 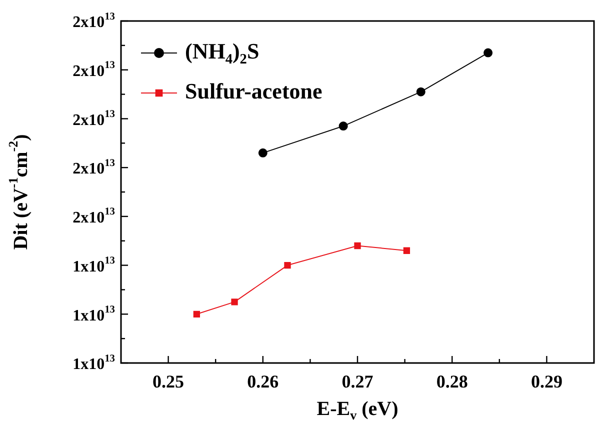 I want to click on x-tick-label: 0.26, so click(x=263, y=382).